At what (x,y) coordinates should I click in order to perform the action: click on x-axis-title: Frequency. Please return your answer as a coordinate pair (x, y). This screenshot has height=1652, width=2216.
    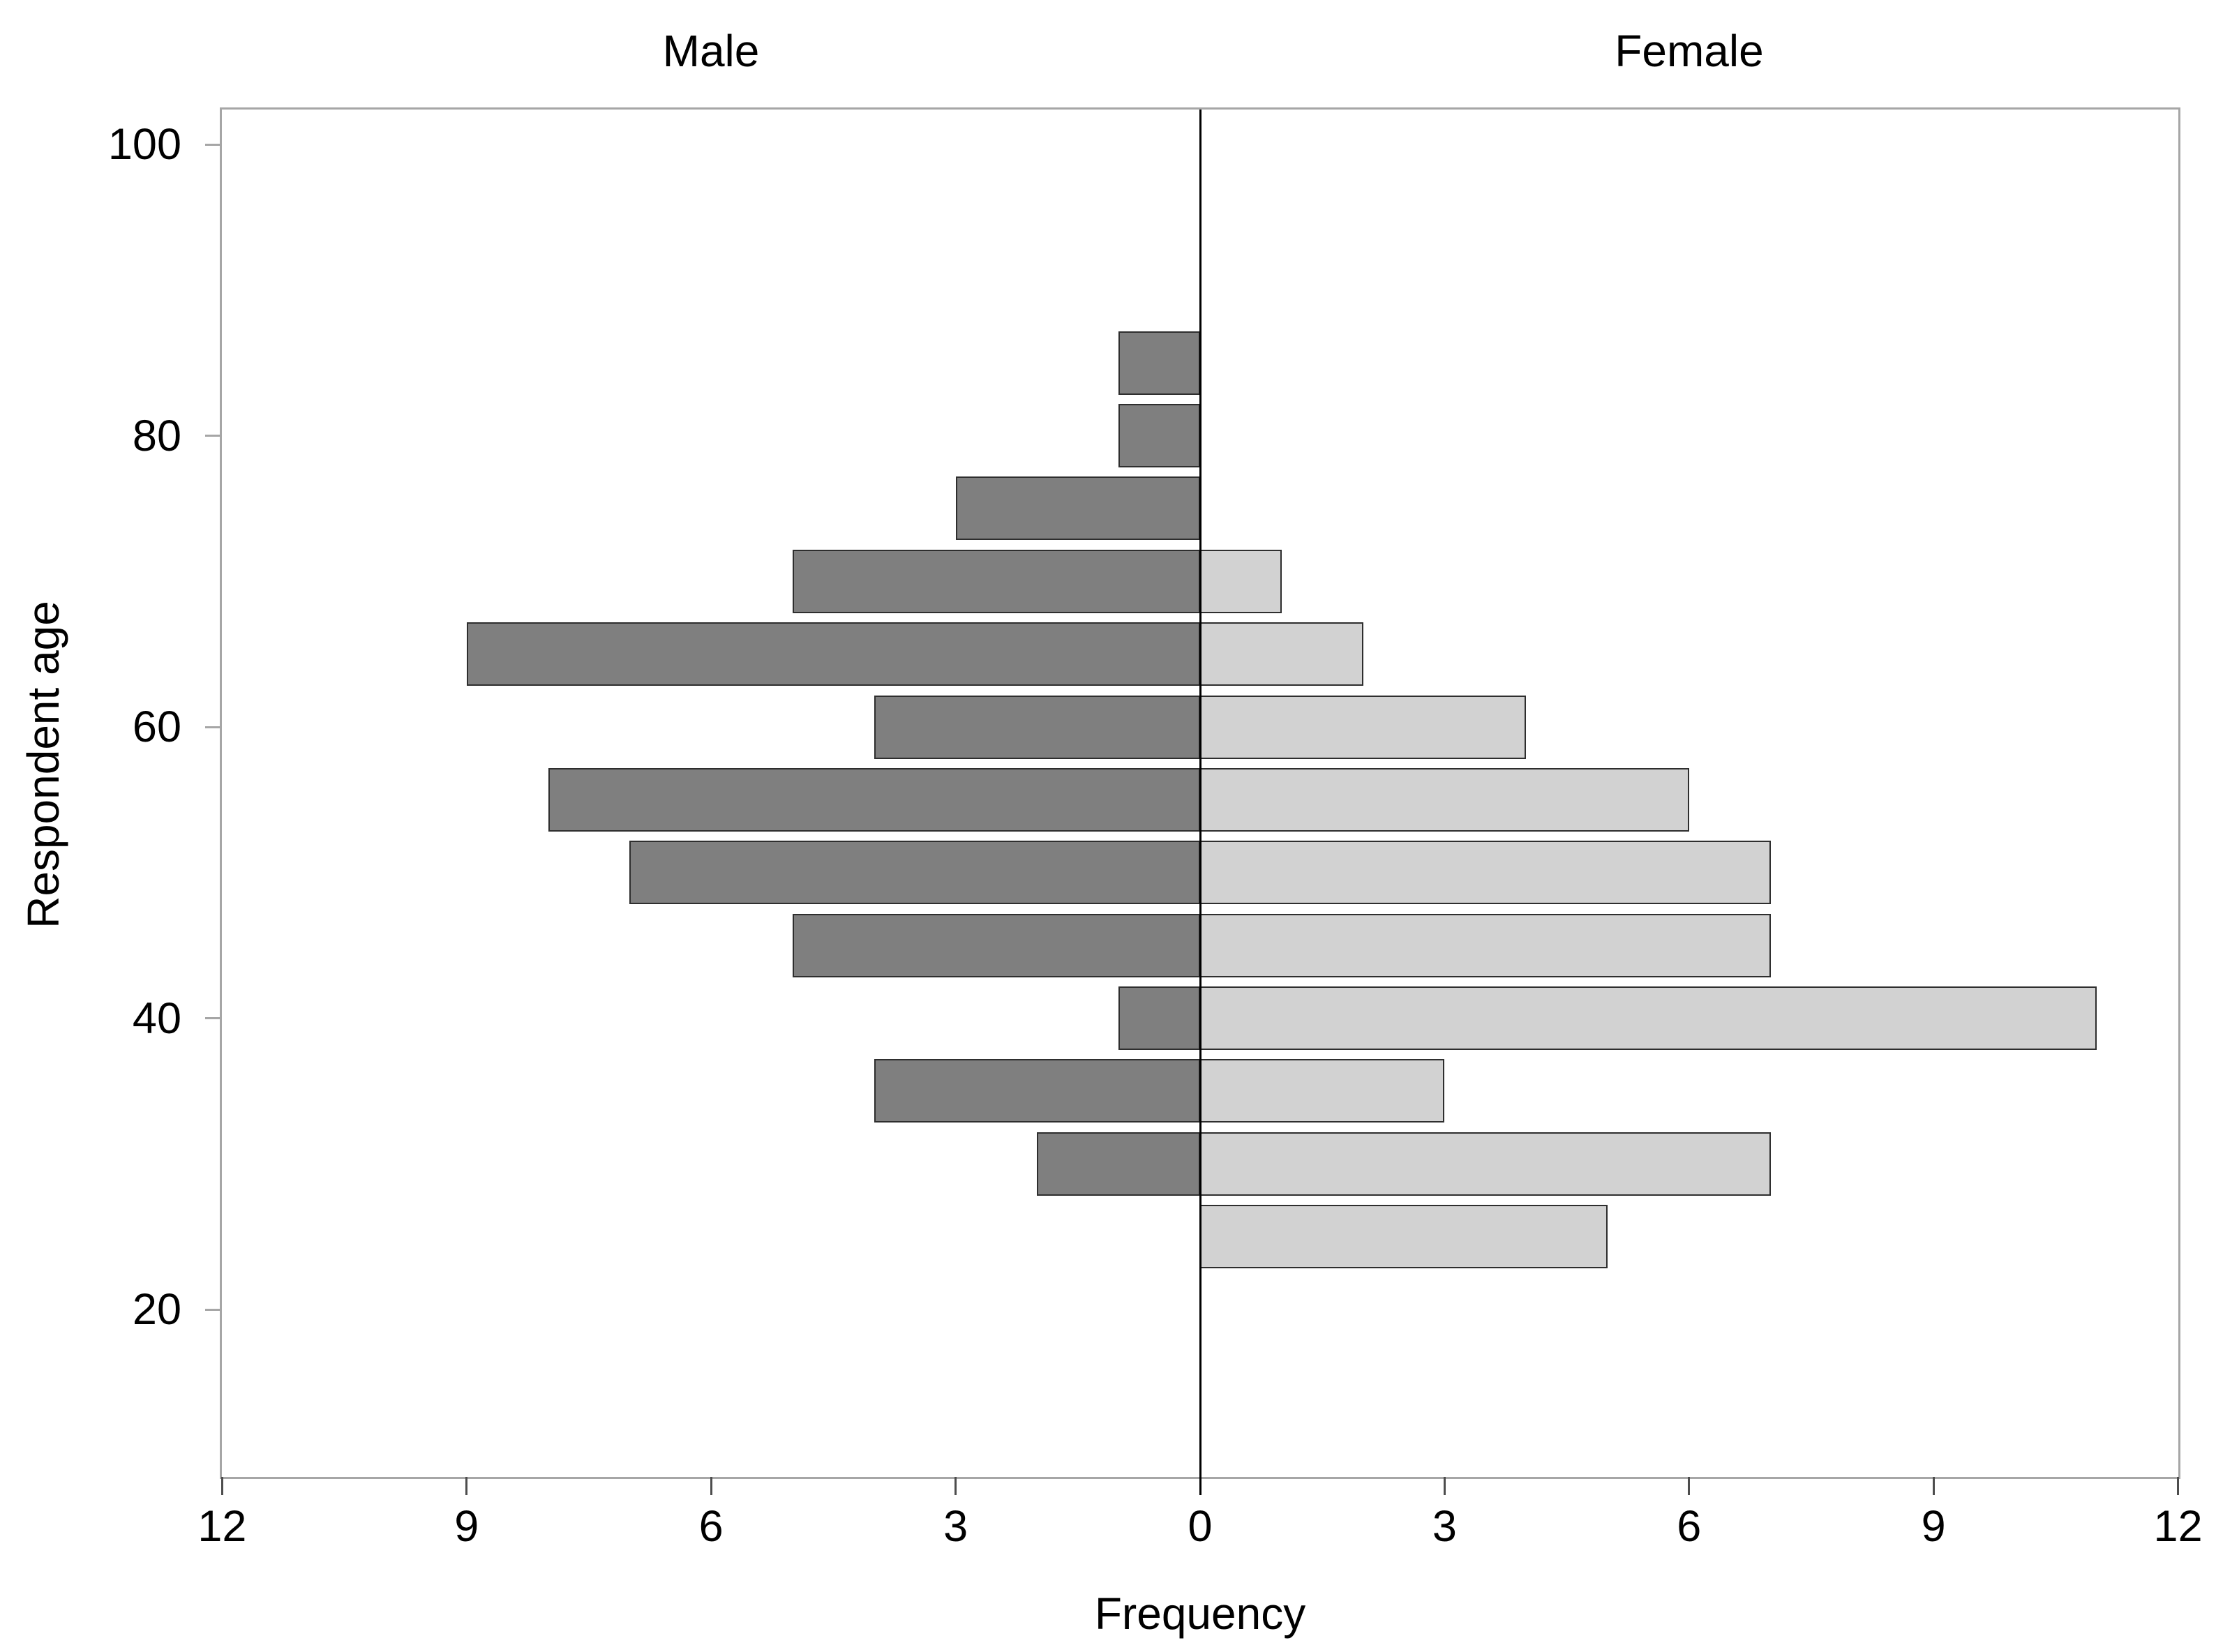
    Looking at the image, I should click on (1200, 1614).